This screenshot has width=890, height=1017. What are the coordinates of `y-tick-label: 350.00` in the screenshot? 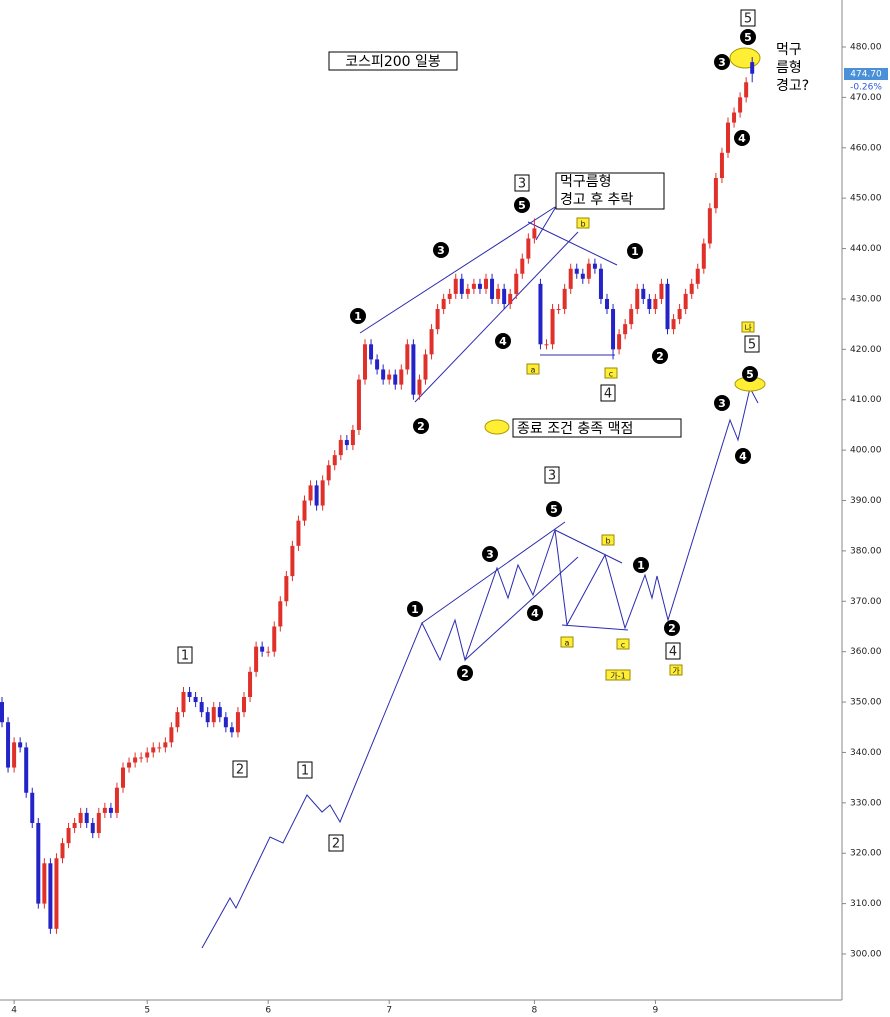 It's located at (866, 703).